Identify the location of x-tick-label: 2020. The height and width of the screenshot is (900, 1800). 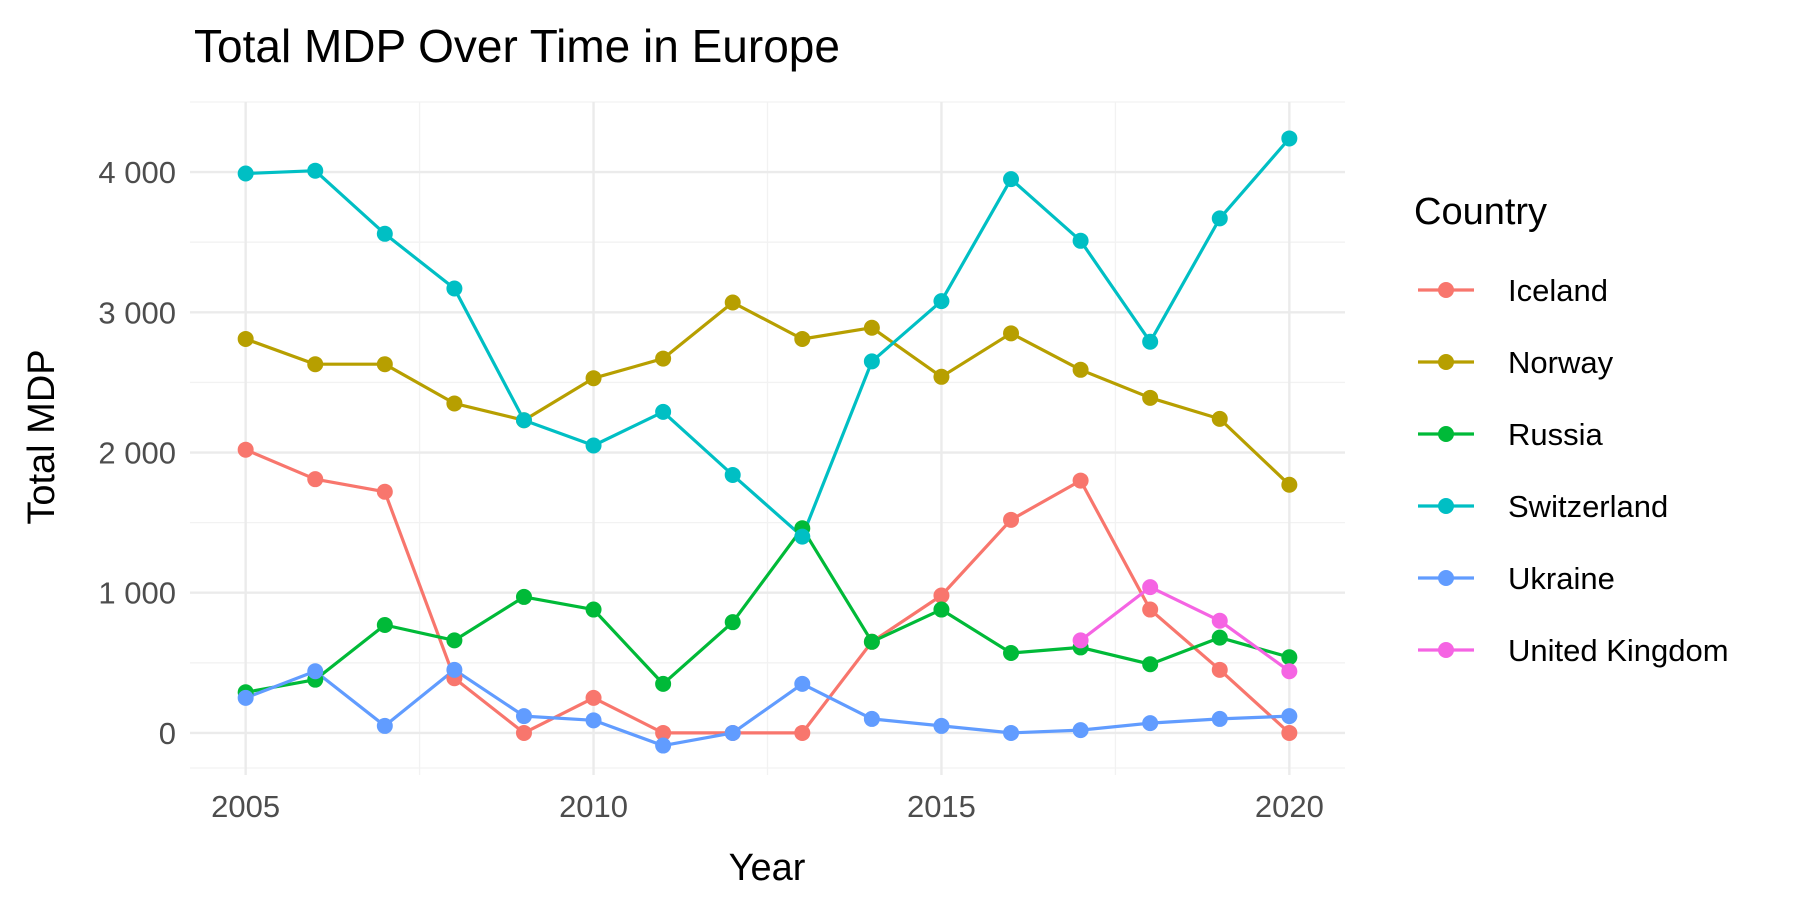
(1289, 806).